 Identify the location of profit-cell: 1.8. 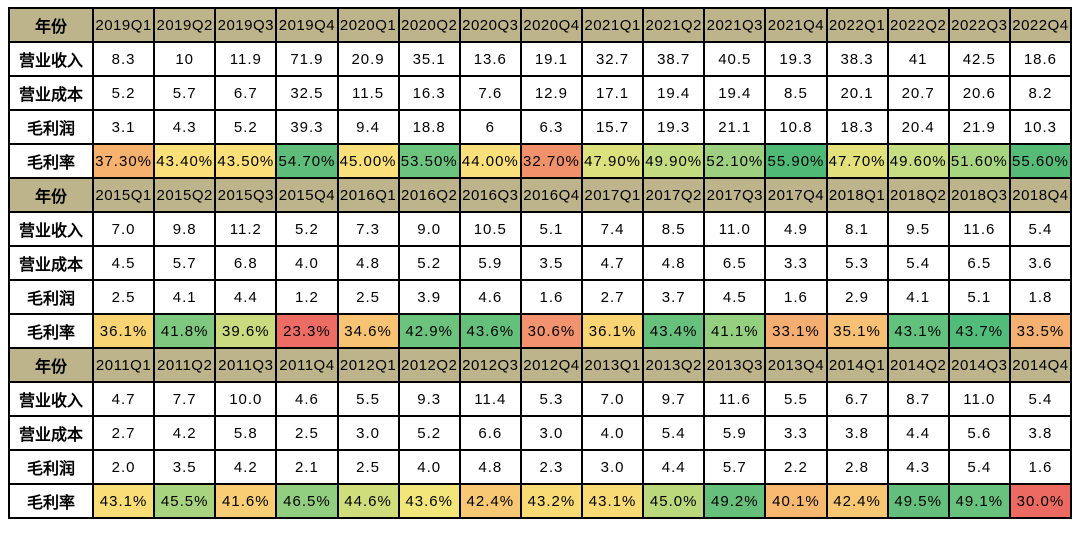
(1040, 297).